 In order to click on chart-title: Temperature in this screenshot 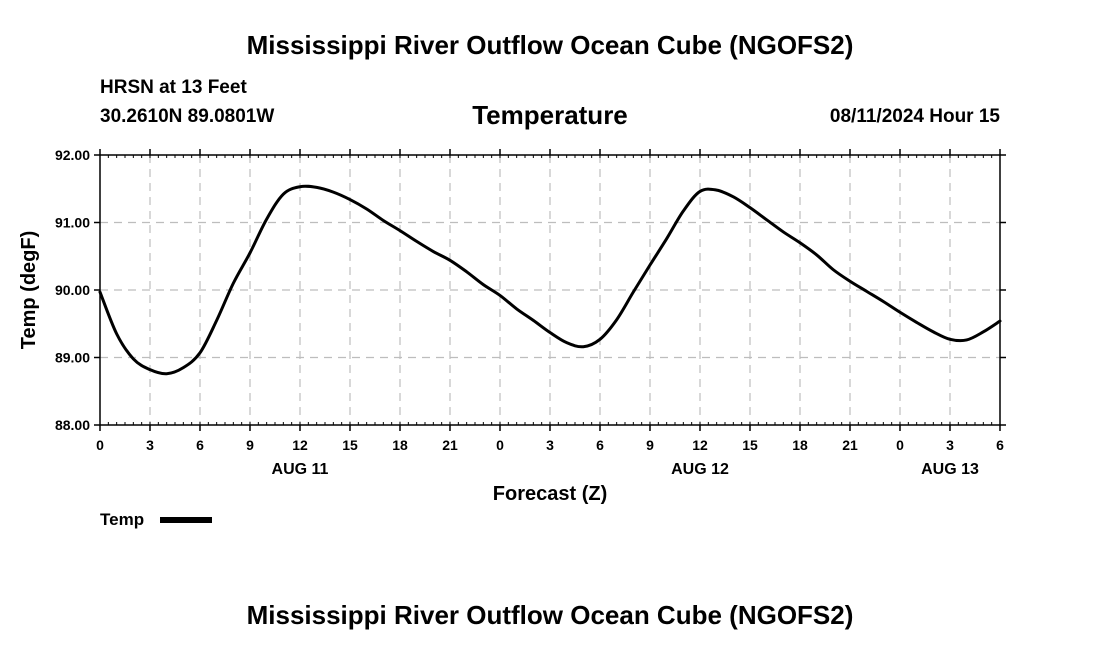, I will do `click(550, 115)`.